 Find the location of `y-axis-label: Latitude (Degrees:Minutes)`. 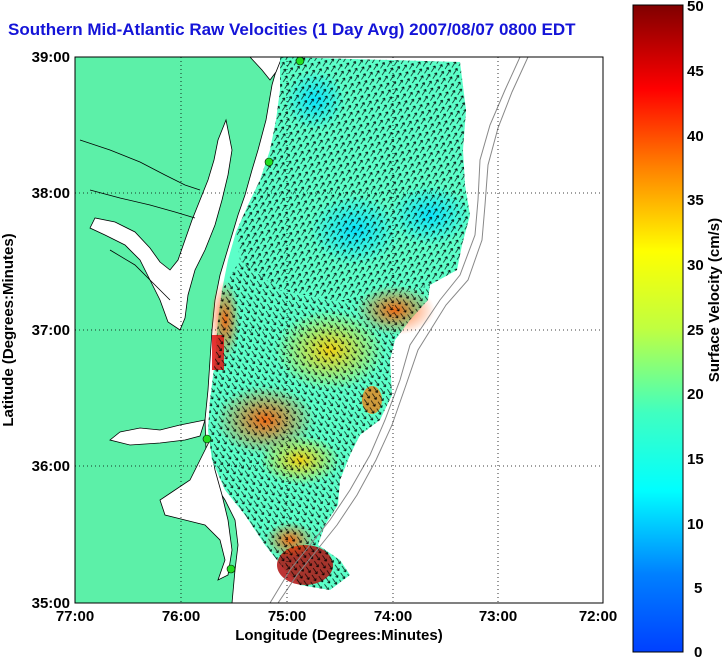

y-axis-label: Latitude (Degrees:Minutes) is located at coordinates (8, 329).